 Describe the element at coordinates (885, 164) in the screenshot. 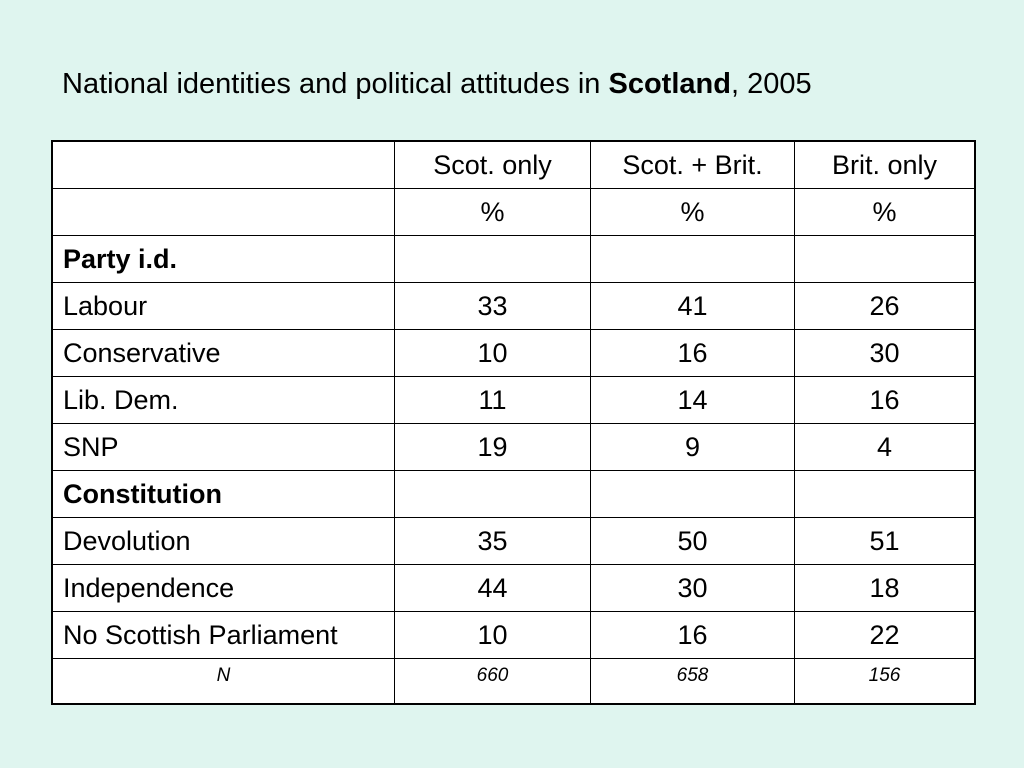

I see `header-brit-only: Brit. only` at that location.